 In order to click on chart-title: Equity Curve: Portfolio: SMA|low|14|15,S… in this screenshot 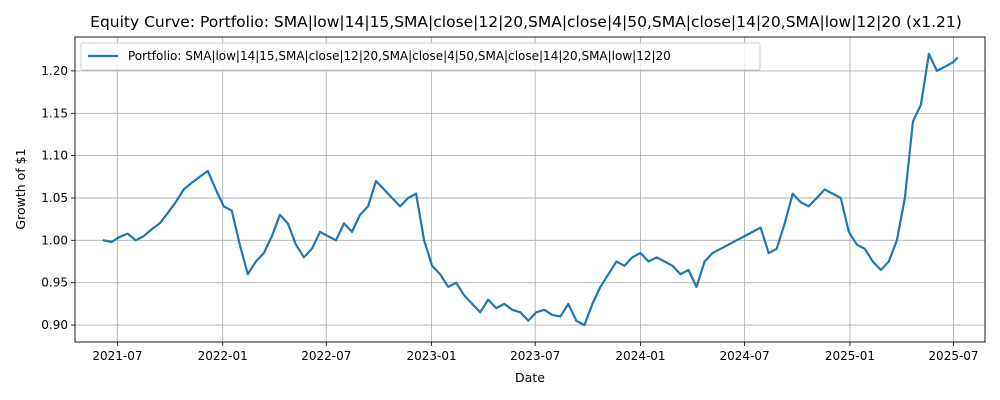, I will do `click(526, 22)`.